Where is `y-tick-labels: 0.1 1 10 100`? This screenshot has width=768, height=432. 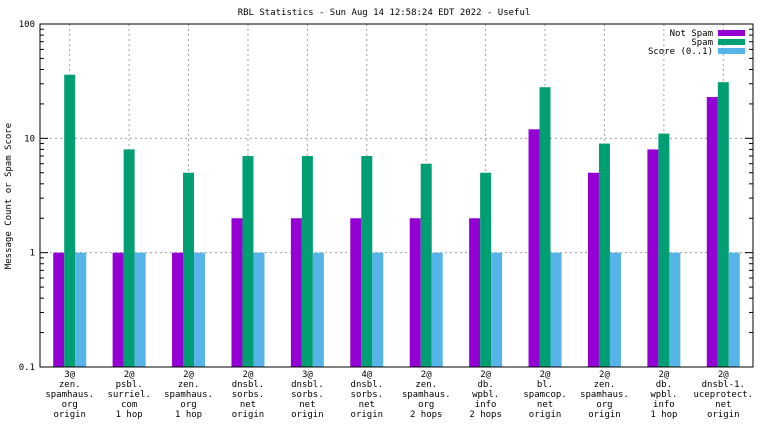 y-tick-labels: 0.1 1 10 100 is located at coordinates (27, 196).